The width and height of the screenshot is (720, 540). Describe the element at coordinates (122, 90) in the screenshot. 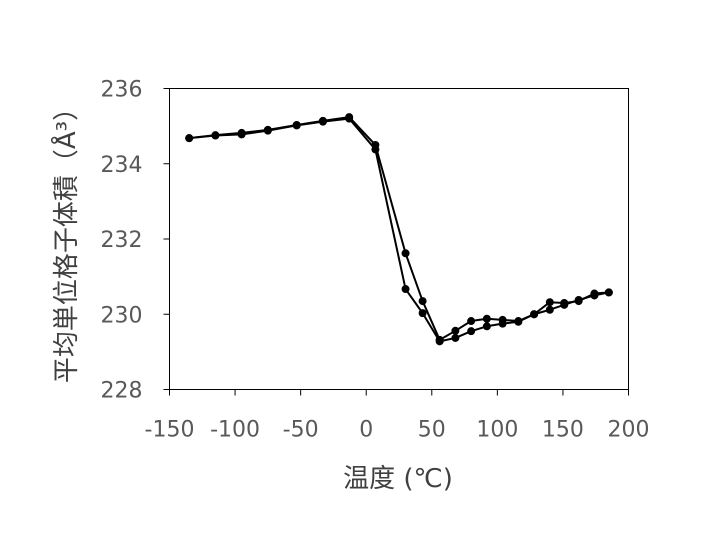

I see `y-tick-label: 236` at that location.